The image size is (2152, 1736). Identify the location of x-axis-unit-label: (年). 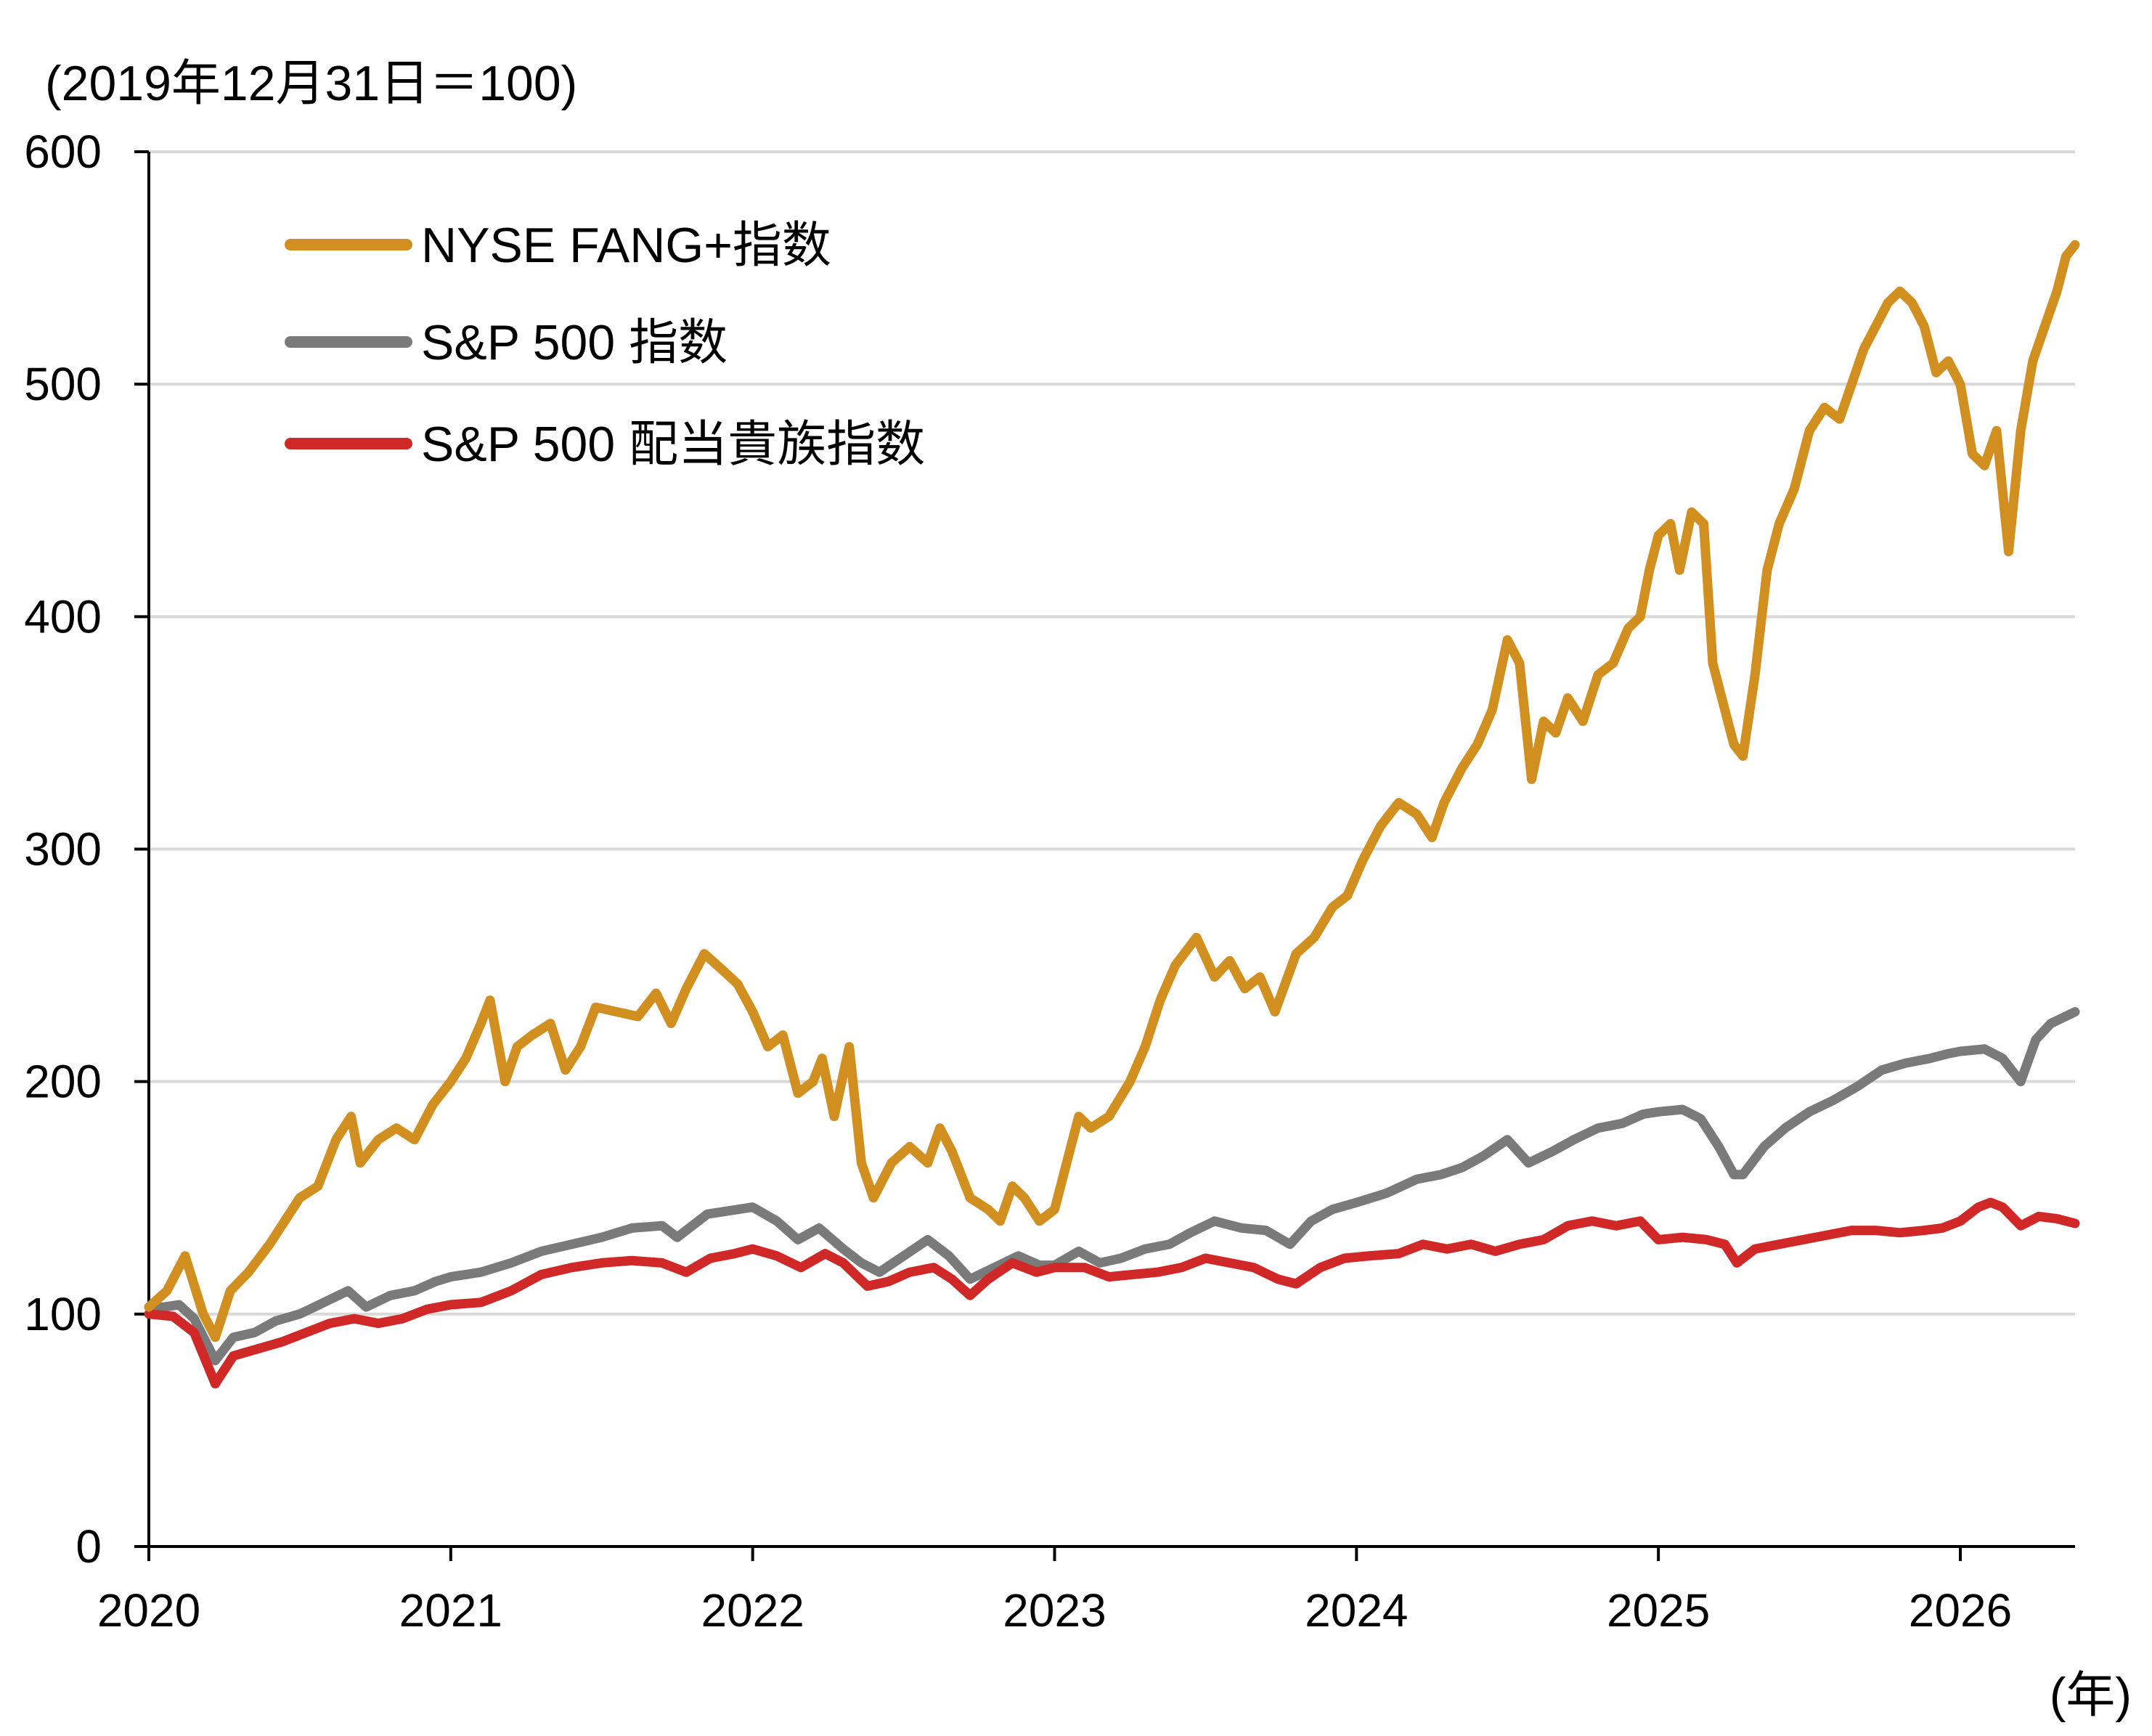
(2091, 1696).